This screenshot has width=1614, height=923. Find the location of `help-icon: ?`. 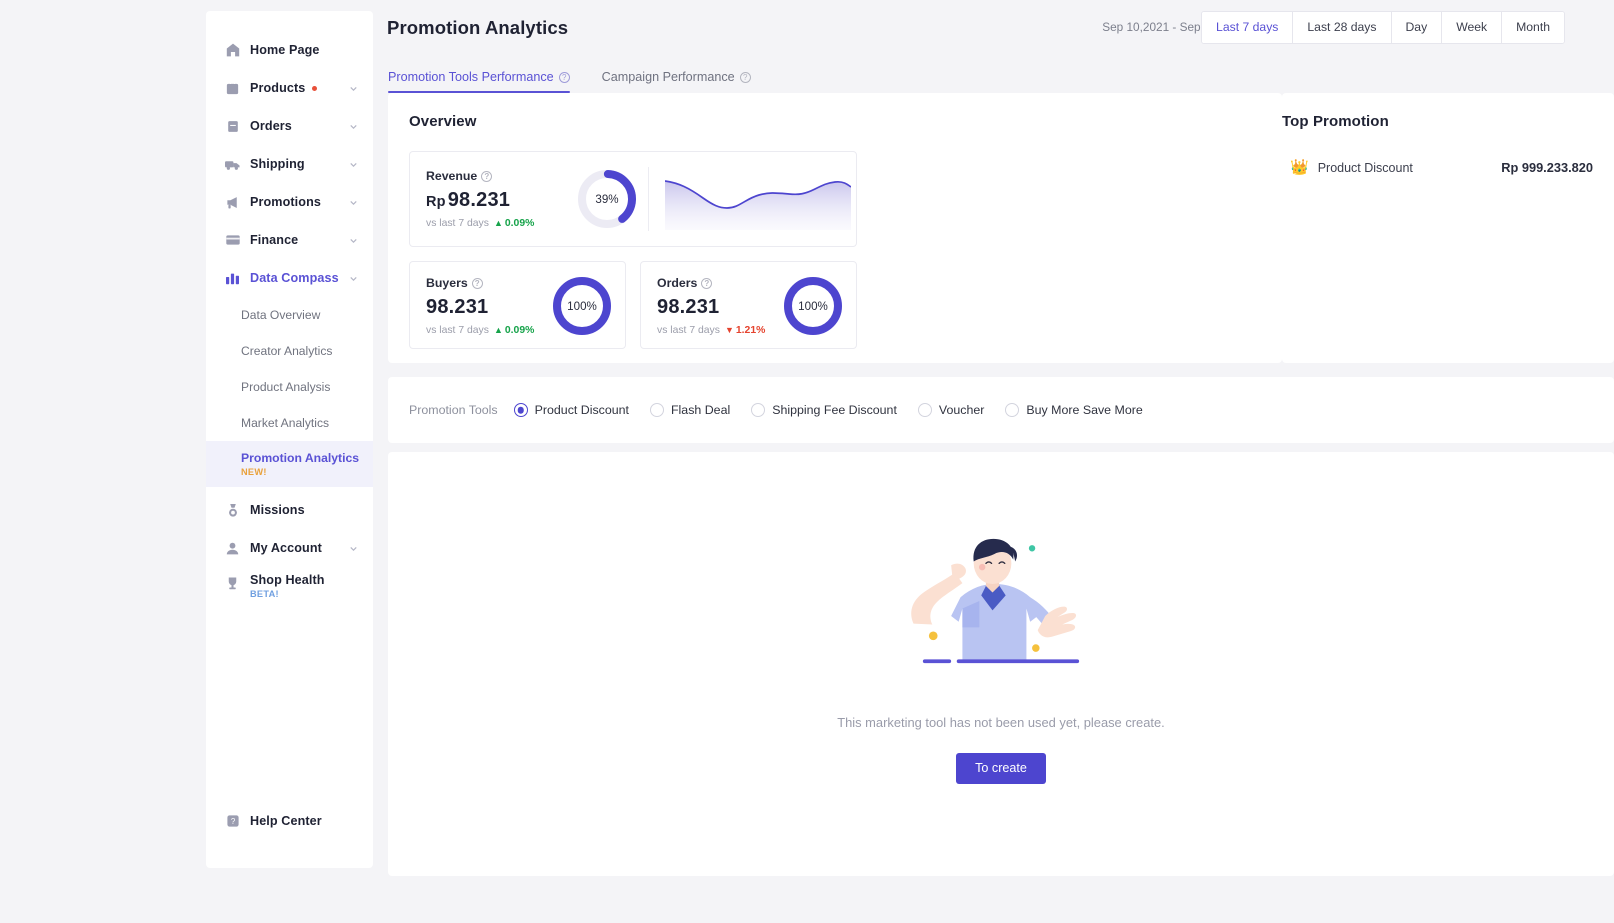

help-icon: ? is located at coordinates (232, 821).